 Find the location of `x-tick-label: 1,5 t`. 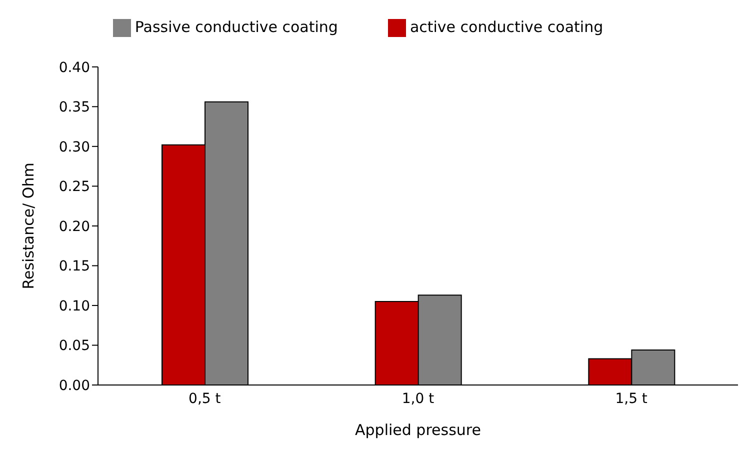

x-tick-label: 1,5 t is located at coordinates (631, 398).